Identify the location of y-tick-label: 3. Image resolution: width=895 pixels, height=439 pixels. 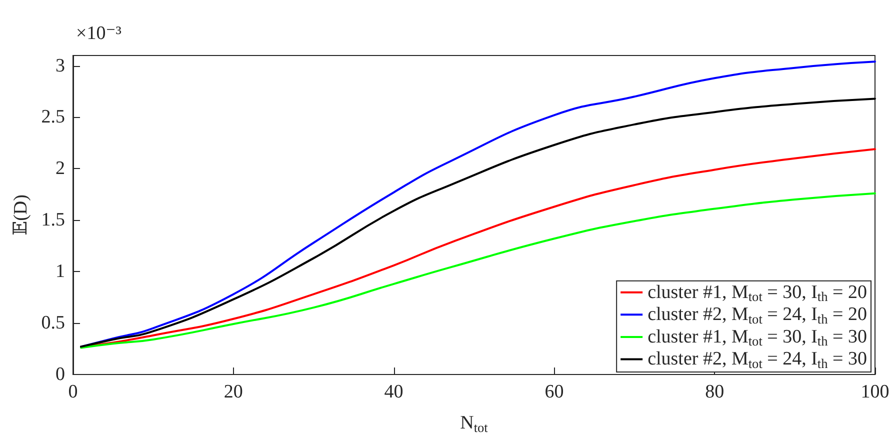
(60, 65).